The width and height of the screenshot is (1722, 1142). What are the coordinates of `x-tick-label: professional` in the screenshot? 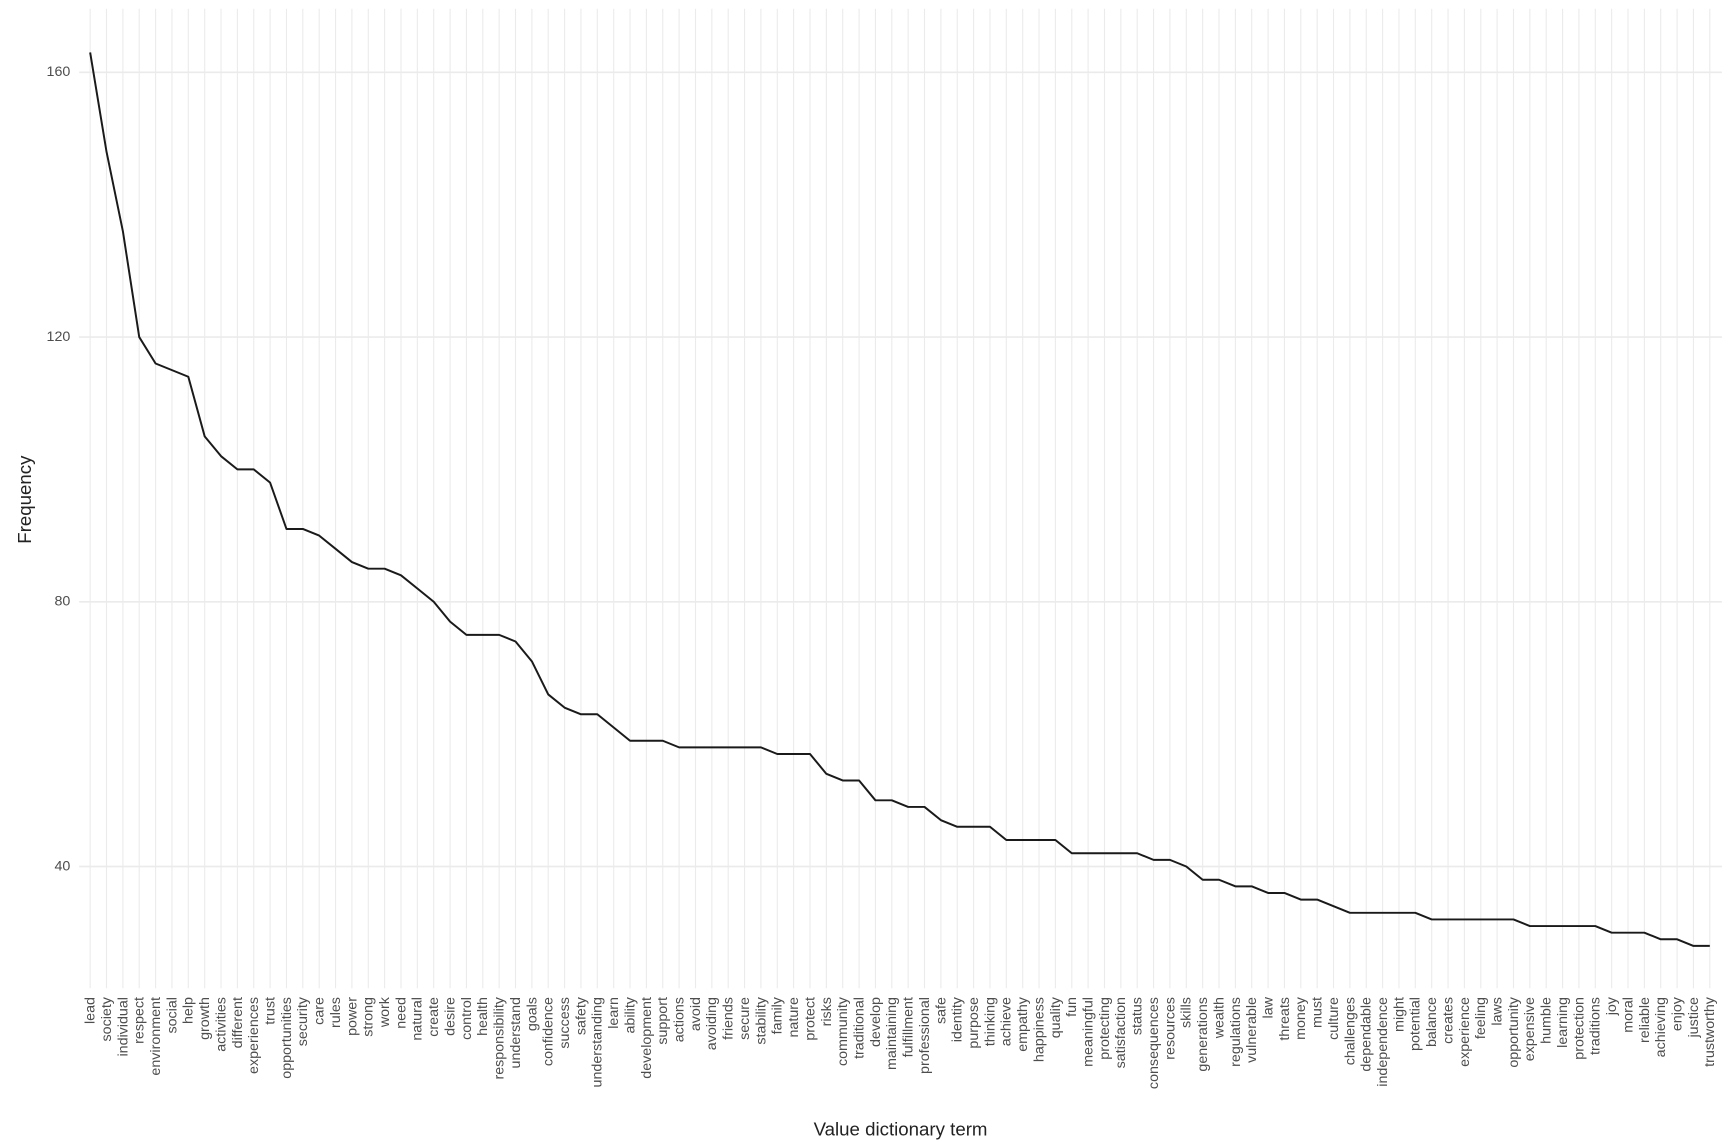 It's located at (925, 1035).